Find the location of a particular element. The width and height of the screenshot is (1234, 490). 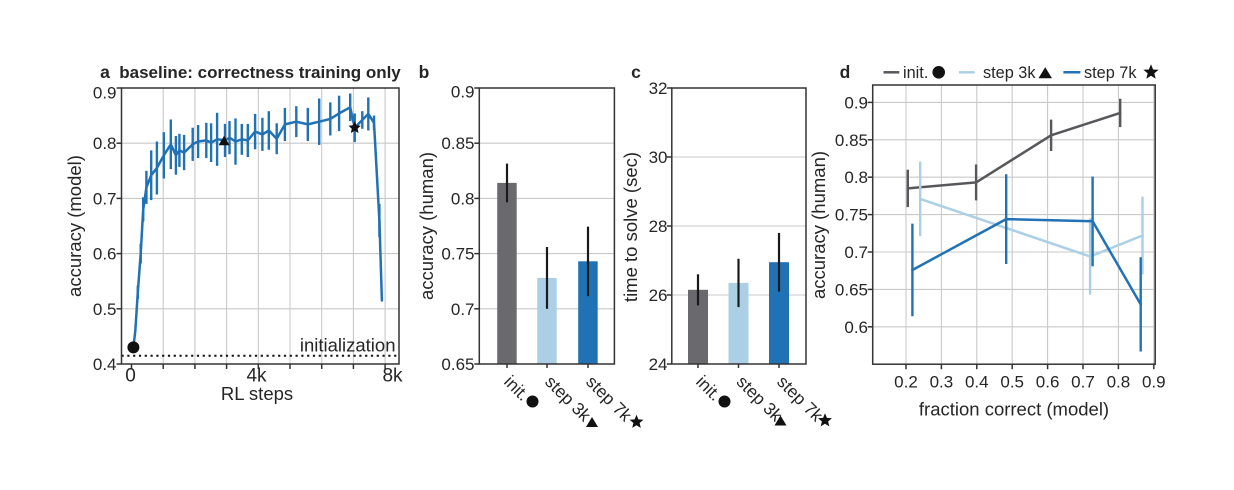

svg-text: 4k is located at coordinates (256, 376).